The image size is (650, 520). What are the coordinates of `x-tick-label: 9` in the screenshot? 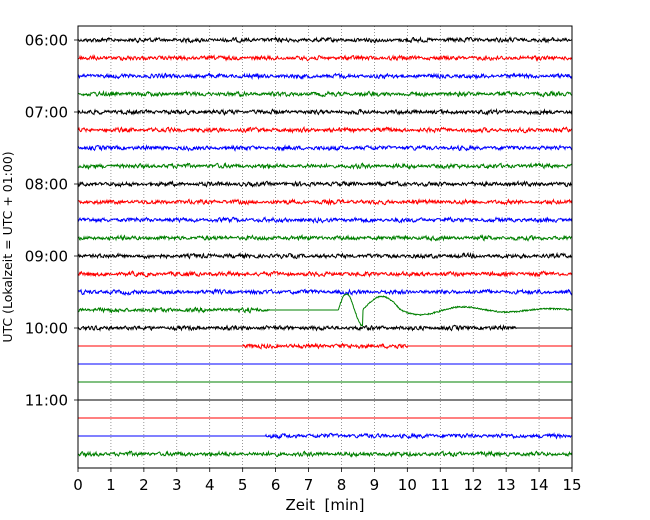 It's located at (375, 485).